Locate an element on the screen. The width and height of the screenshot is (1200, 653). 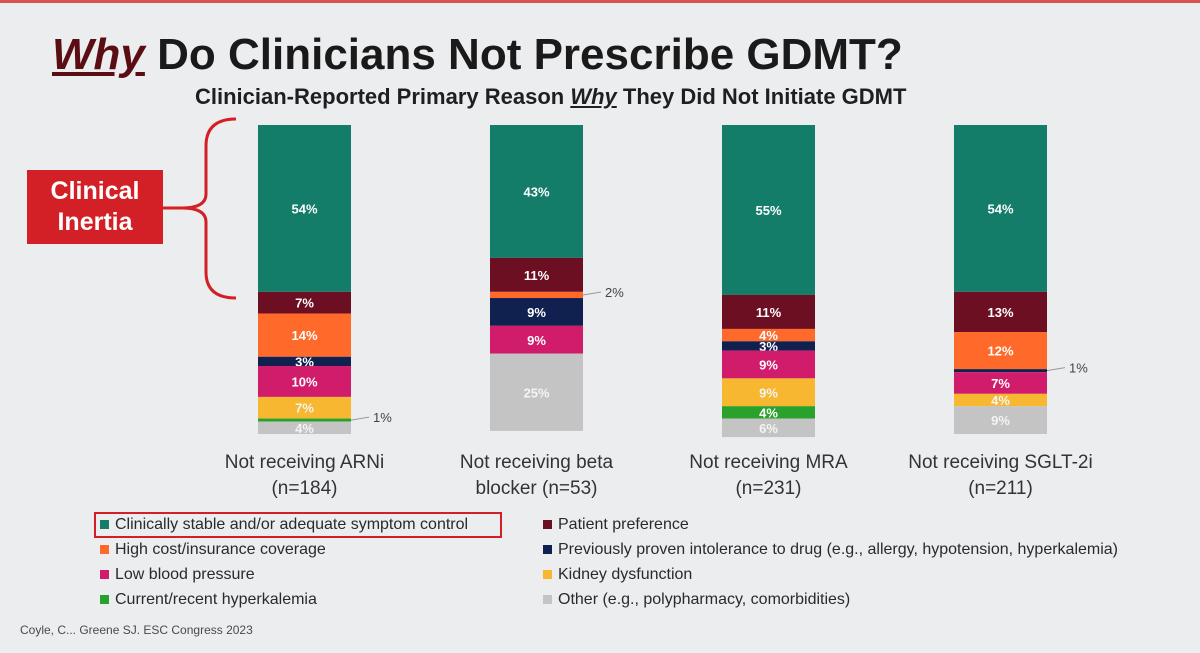
inertia-bracket is located at coordinates (209, 208).